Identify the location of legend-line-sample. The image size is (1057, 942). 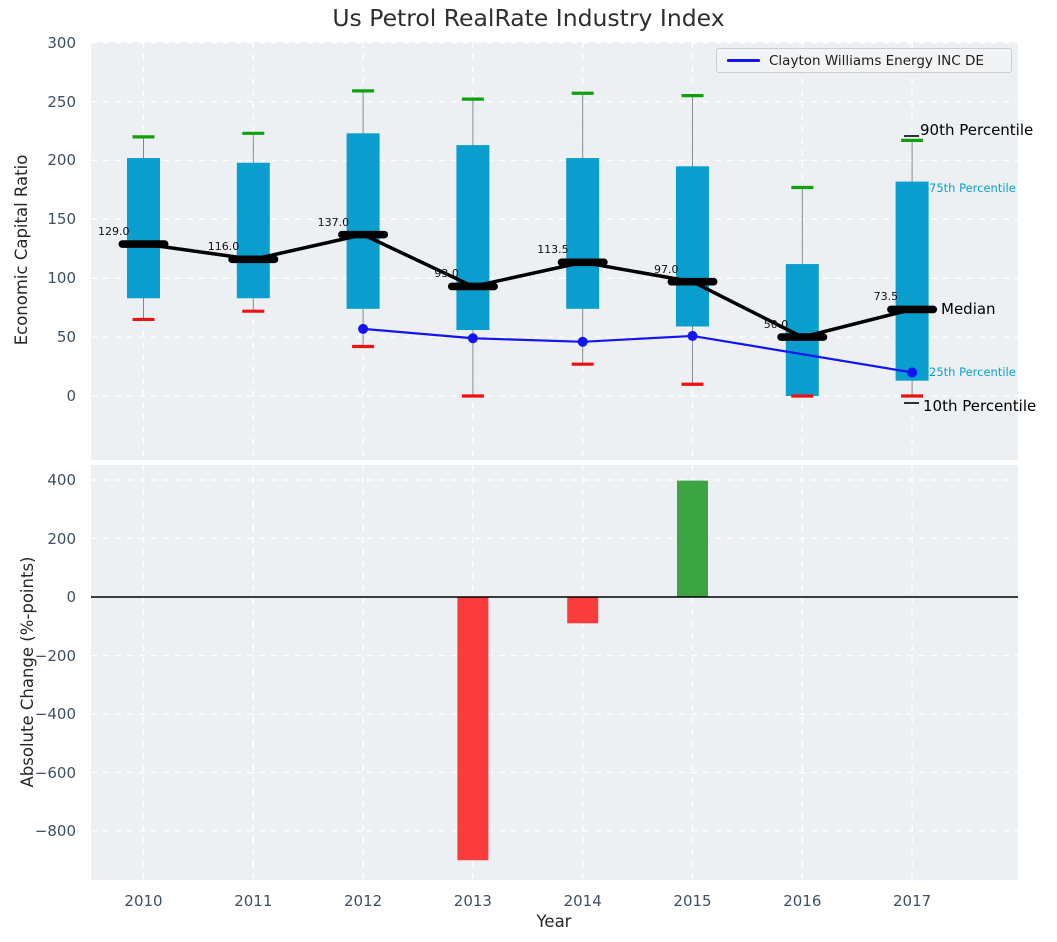
(743, 60).